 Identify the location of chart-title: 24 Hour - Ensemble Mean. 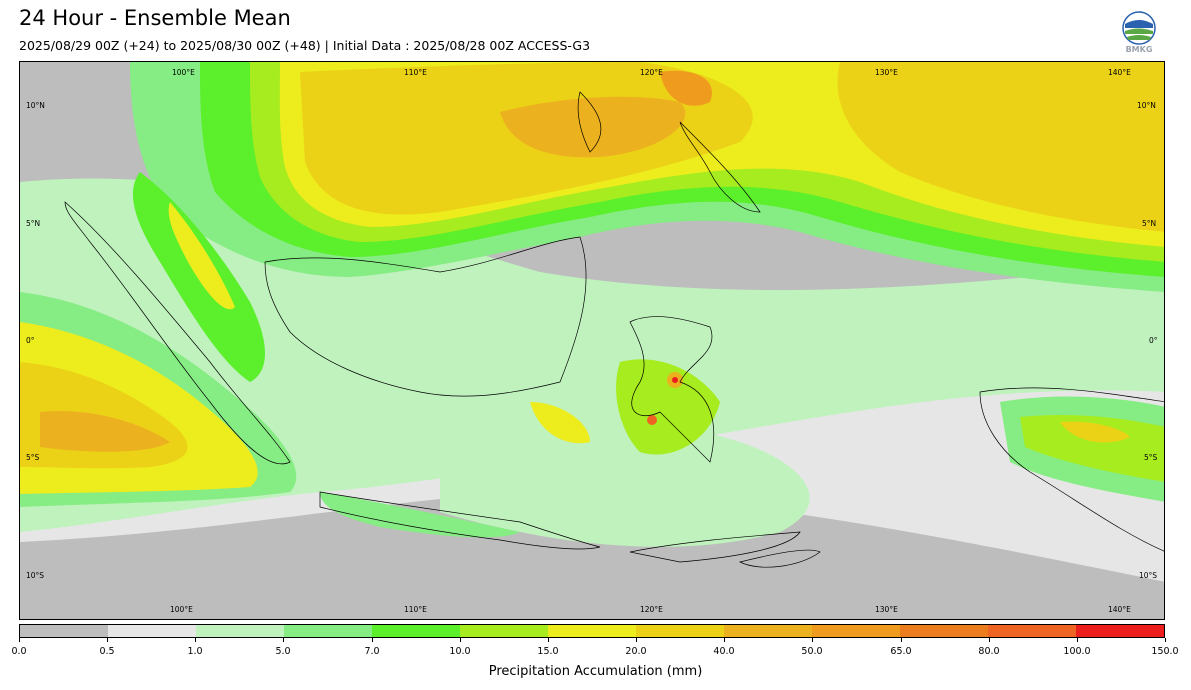
(155, 18).